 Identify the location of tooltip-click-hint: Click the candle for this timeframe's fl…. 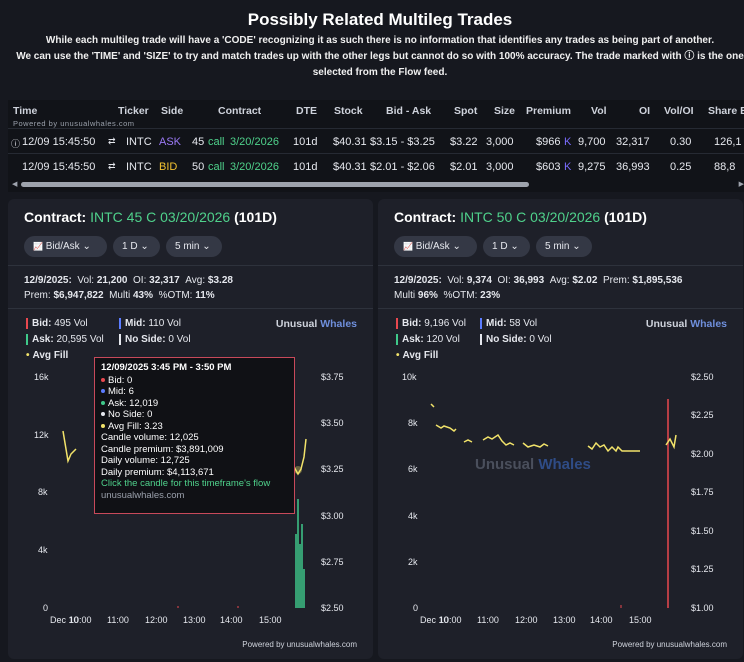
(186, 483).